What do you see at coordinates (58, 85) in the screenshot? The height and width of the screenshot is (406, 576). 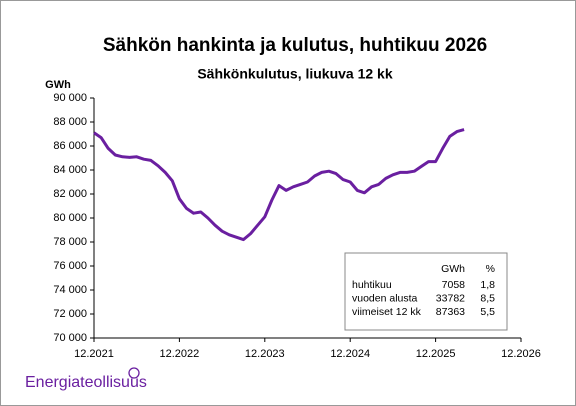 I see `y-axis-label: GWh` at bounding box center [58, 85].